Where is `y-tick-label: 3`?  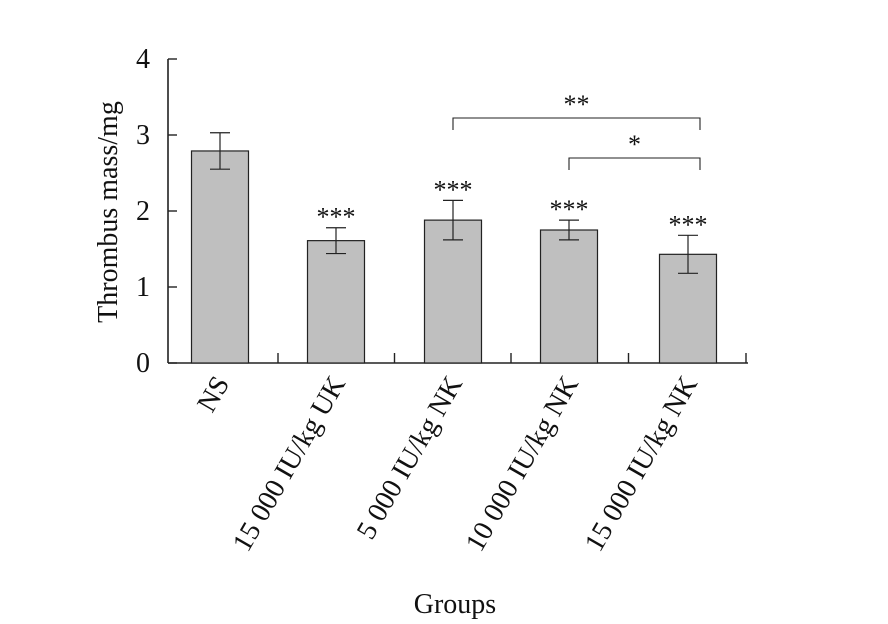 y-tick-label: 3 is located at coordinates (143, 135).